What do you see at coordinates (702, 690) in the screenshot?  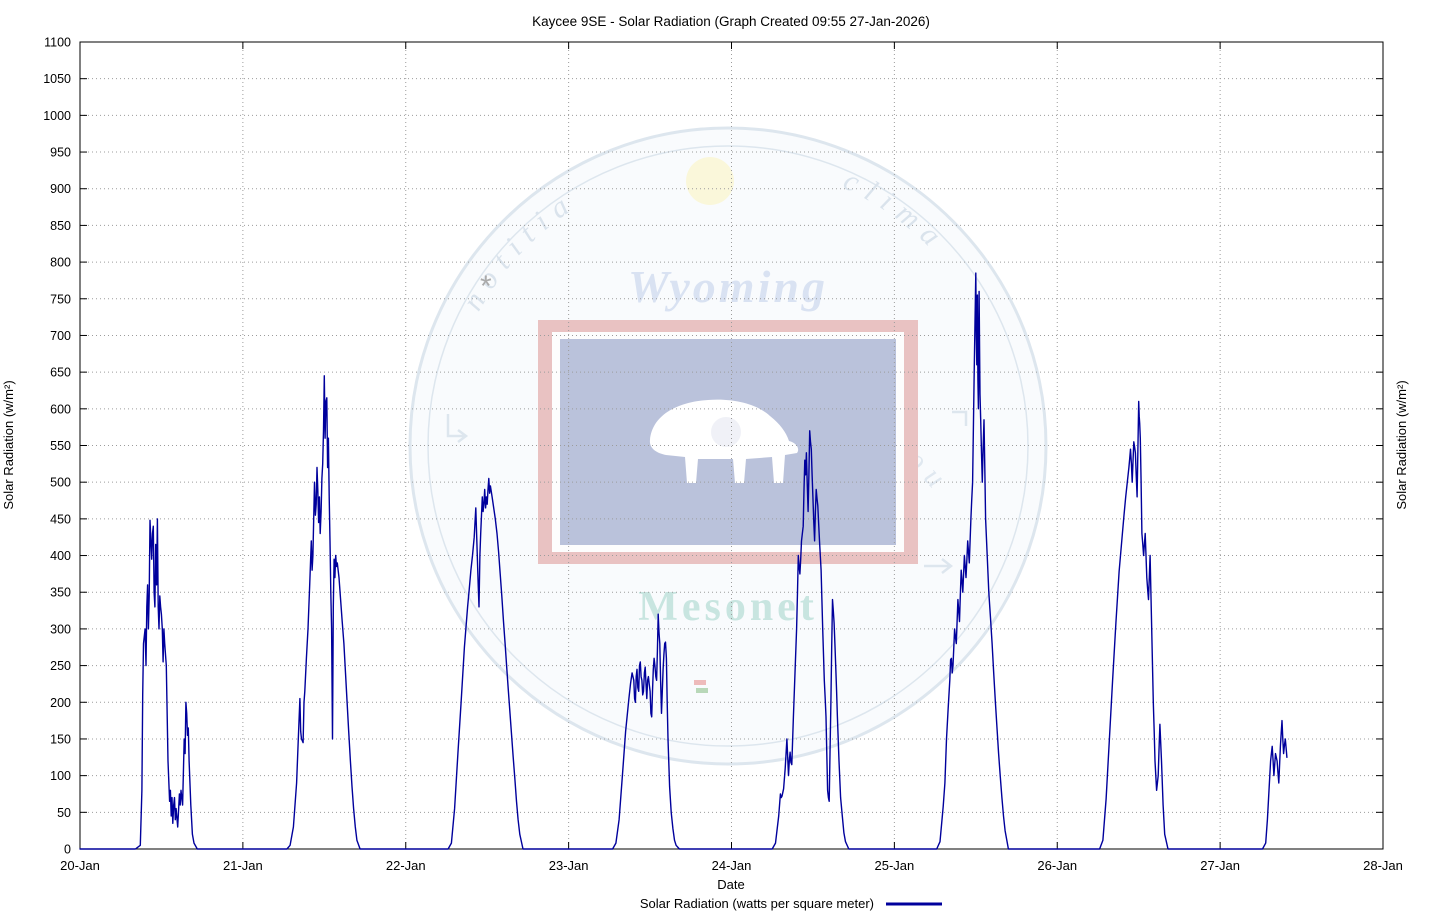 I see `green-mark` at bounding box center [702, 690].